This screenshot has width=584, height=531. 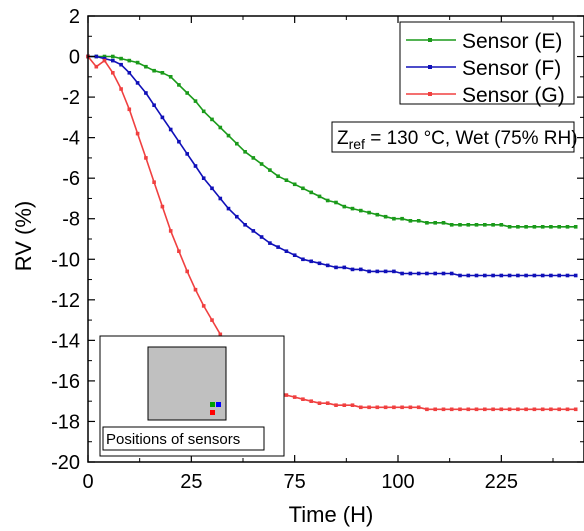 What do you see at coordinates (65, 463) in the screenshot?
I see `y-tick-label: -20` at bounding box center [65, 463].